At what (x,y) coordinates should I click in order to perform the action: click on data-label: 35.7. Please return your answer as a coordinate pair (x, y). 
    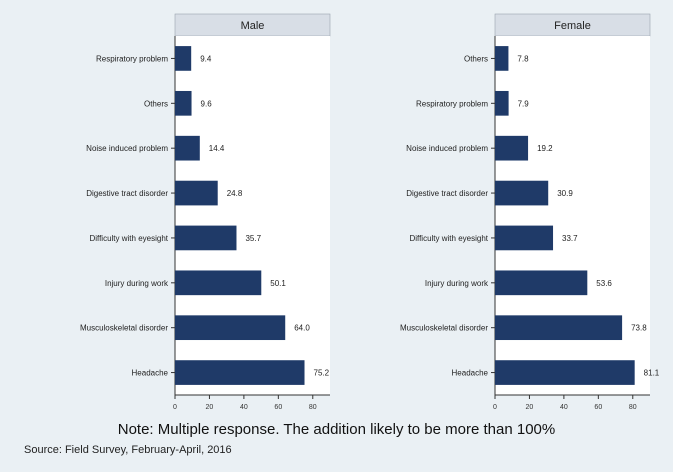
    Looking at the image, I should click on (253, 238).